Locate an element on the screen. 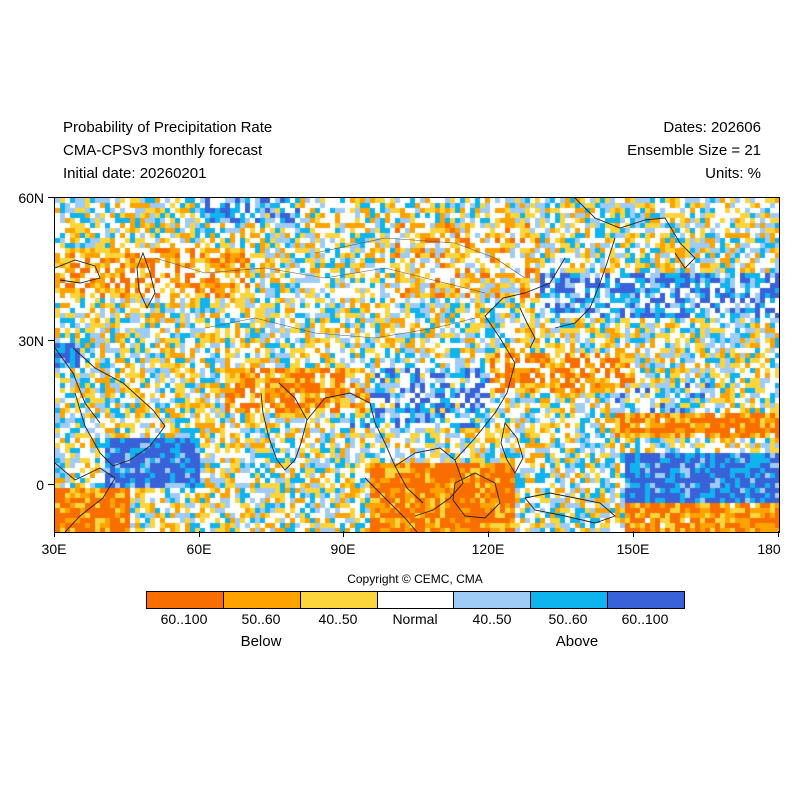 The image size is (800, 800). legend-swatch-above-weak is located at coordinates (493, 600).